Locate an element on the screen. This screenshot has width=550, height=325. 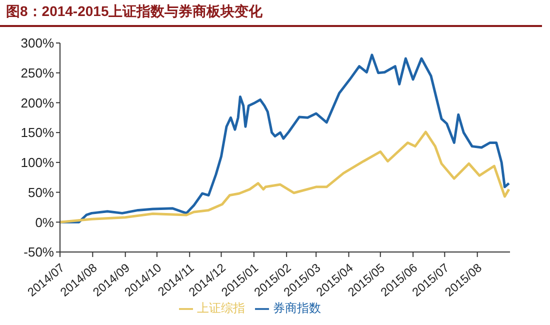
chart-title: 图8：2014-2015上证指数与券商板块变化 is located at coordinates (271, 13).